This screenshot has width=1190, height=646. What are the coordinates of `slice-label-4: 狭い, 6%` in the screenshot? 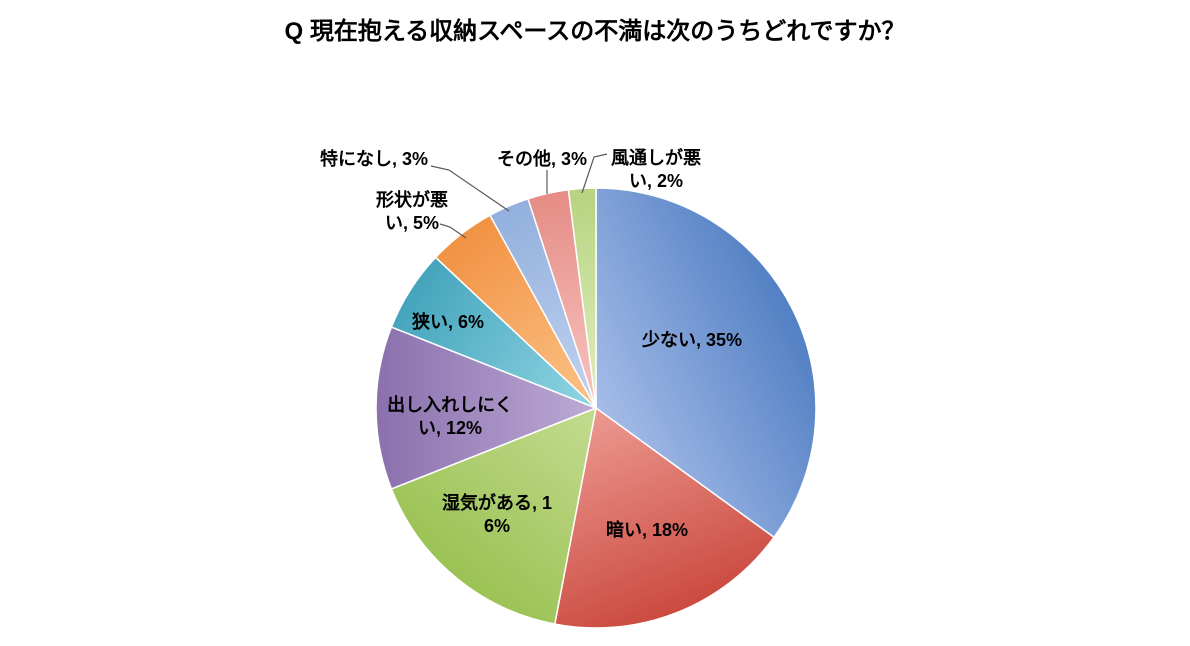 It's located at (448, 322).